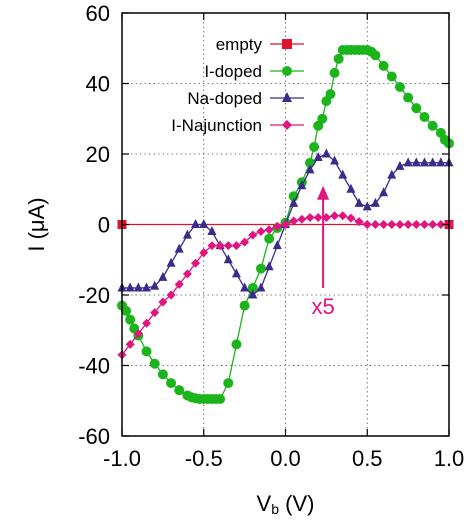 The width and height of the screenshot is (473, 529). What do you see at coordinates (323, 192) in the screenshot?
I see `annotation-arrow-head` at bounding box center [323, 192].